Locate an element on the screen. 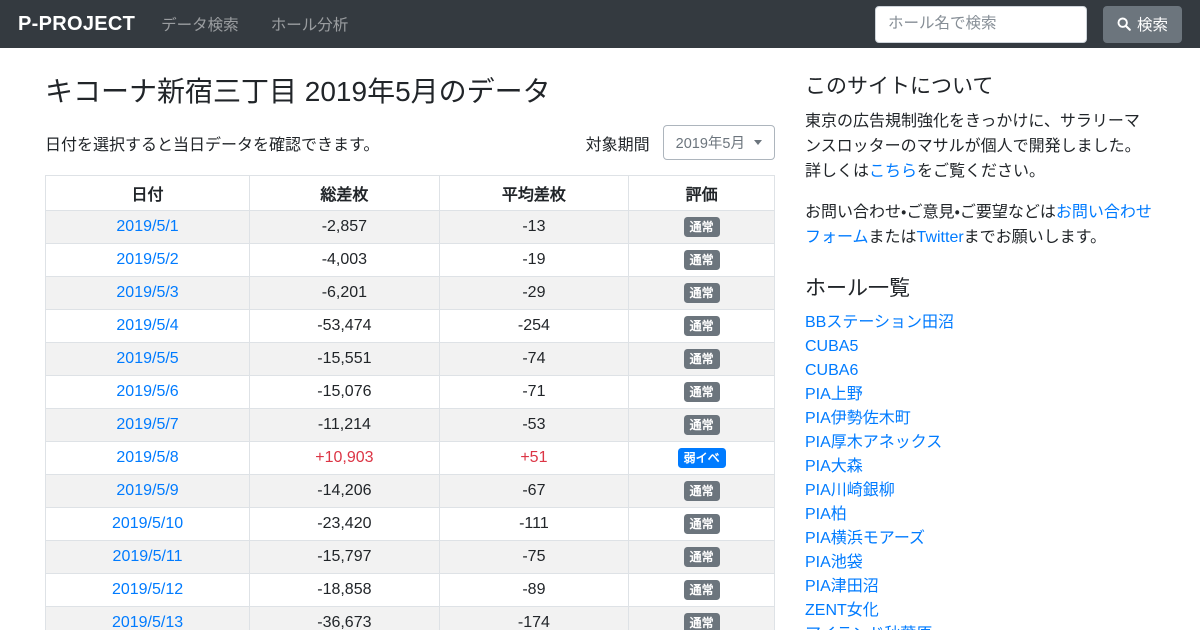 The width and height of the screenshot is (1200, 630). table-row: 2019/5/6 -15,076 -71 通常 is located at coordinates (409, 392).